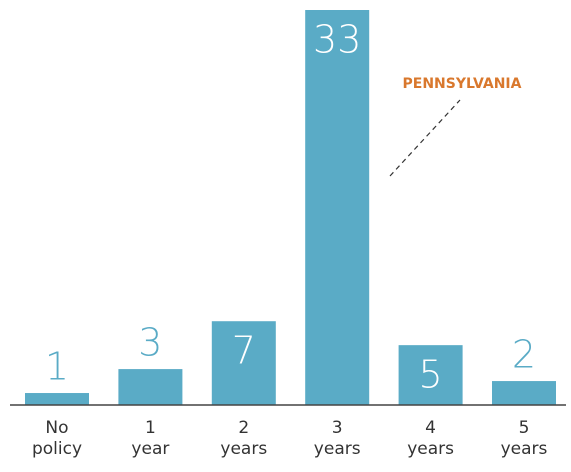  What do you see at coordinates (150, 343) in the screenshot?
I see `value-label: 3` at bounding box center [150, 343].